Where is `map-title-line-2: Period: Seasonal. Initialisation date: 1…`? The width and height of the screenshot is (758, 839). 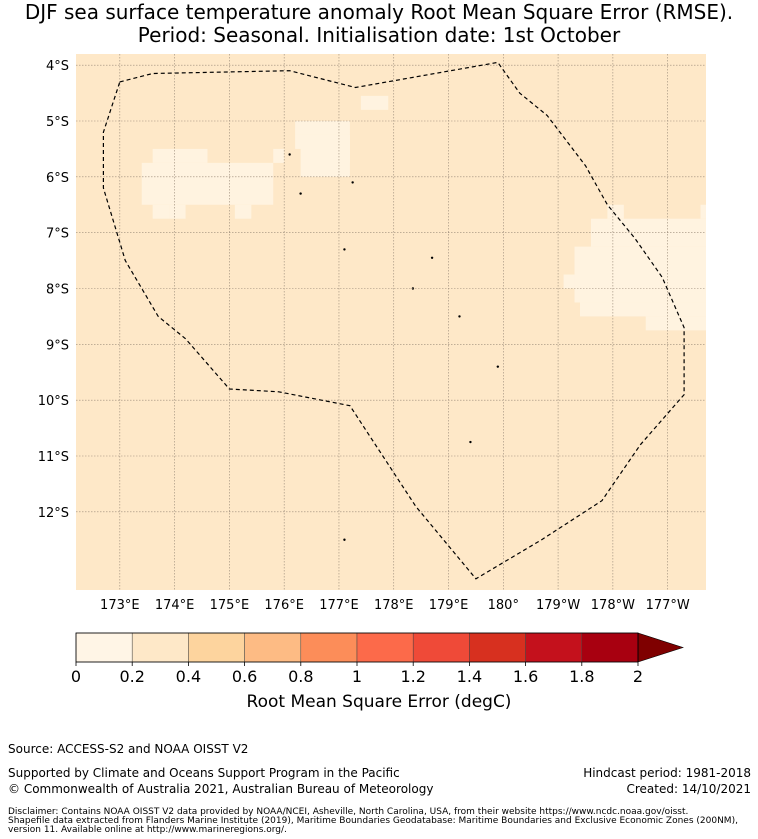
map-title-line-2: Period: Seasonal. Initialisation date: 1… is located at coordinates (379, 35).